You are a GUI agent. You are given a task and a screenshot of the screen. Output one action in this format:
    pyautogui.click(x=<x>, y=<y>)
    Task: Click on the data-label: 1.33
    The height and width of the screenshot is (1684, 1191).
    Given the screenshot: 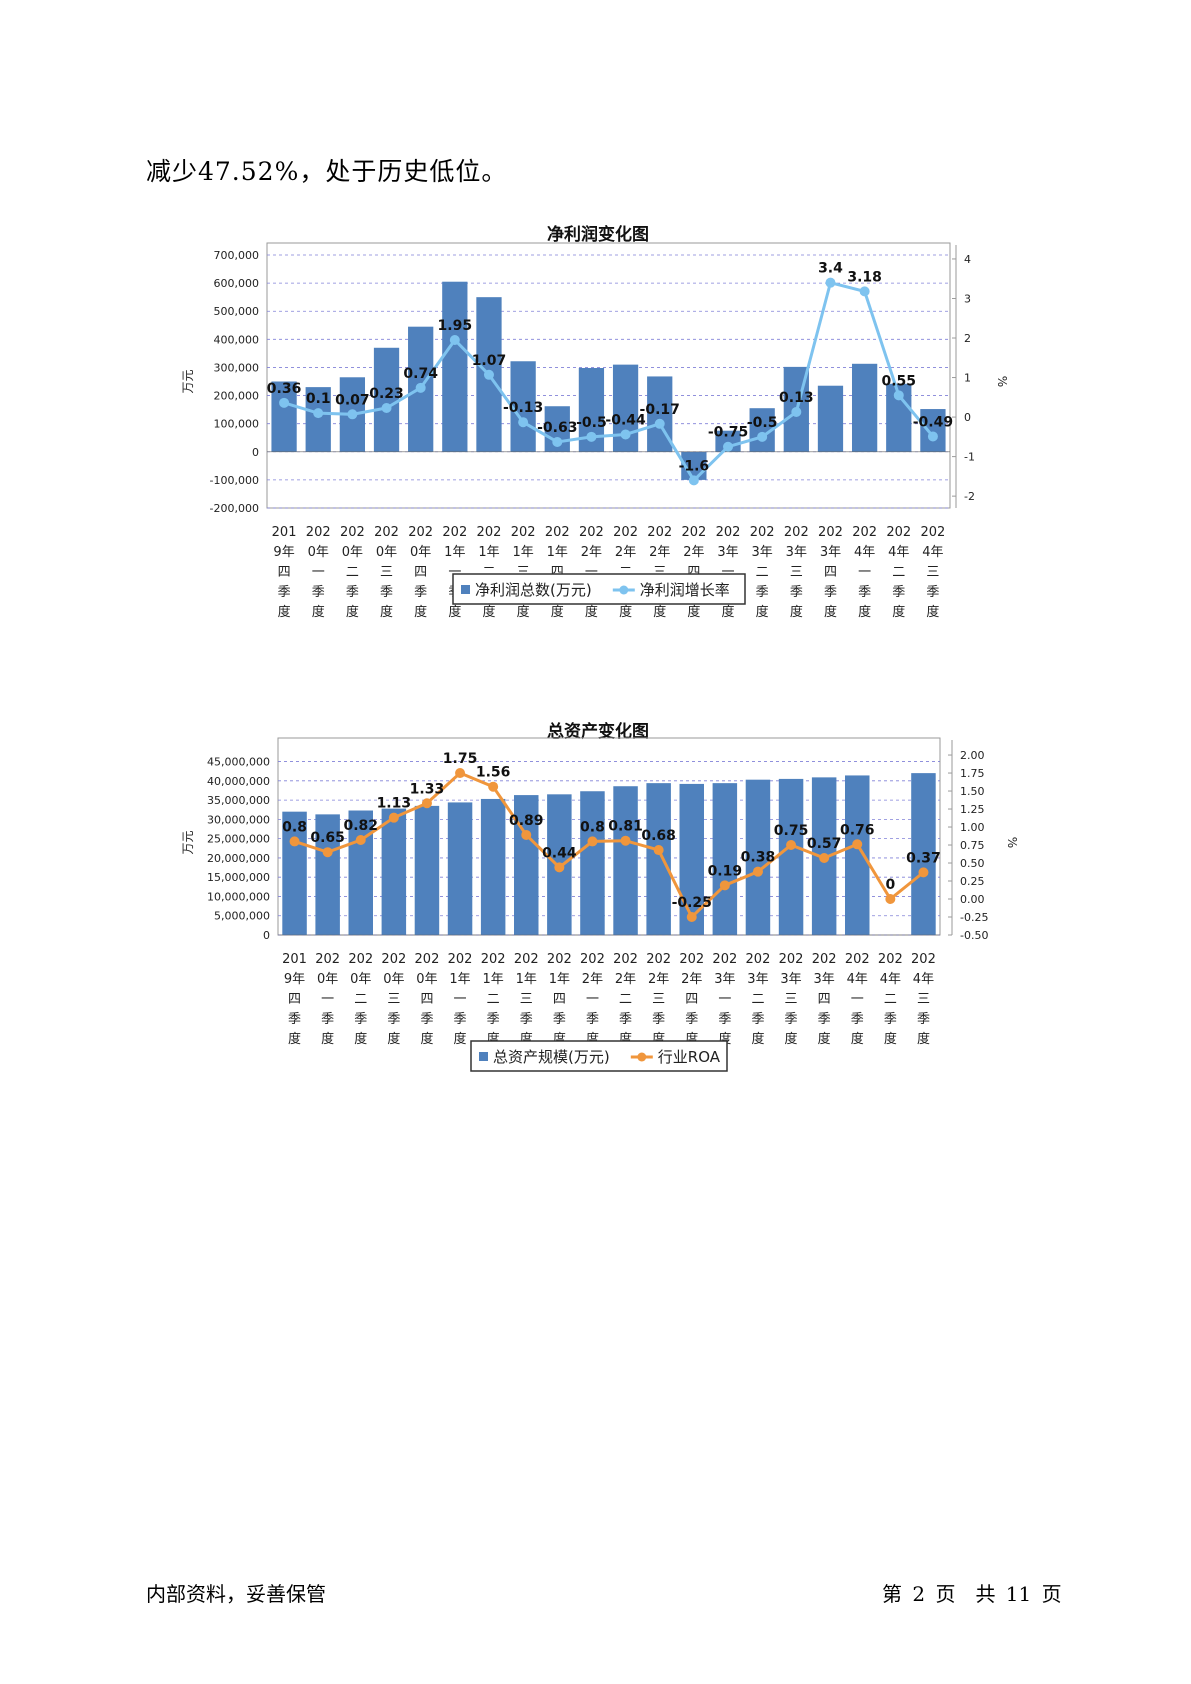 What is the action you would take?
    pyautogui.click(x=427, y=789)
    